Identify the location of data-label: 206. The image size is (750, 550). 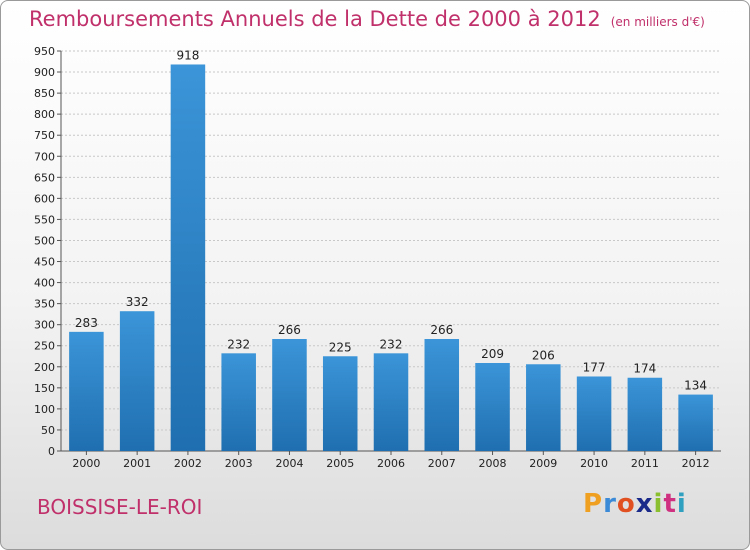
(543, 355).